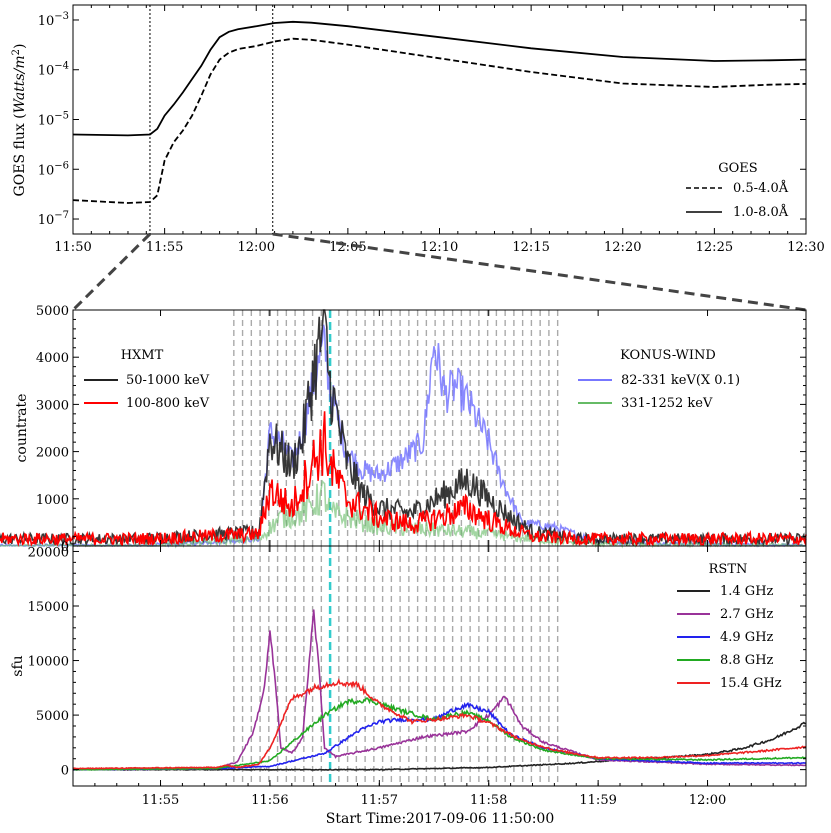 The width and height of the screenshot is (831, 833). I want to click on radio-xtick-label-1: 11:56, so click(269, 800).